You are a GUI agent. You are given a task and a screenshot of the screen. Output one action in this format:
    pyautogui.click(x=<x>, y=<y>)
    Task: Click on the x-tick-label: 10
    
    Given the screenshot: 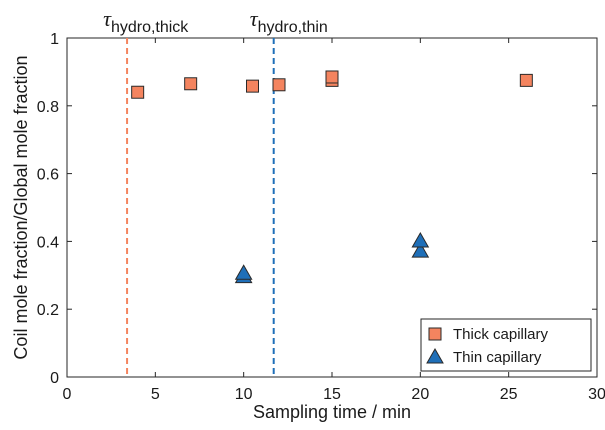 What is the action you would take?
    pyautogui.click(x=244, y=394)
    